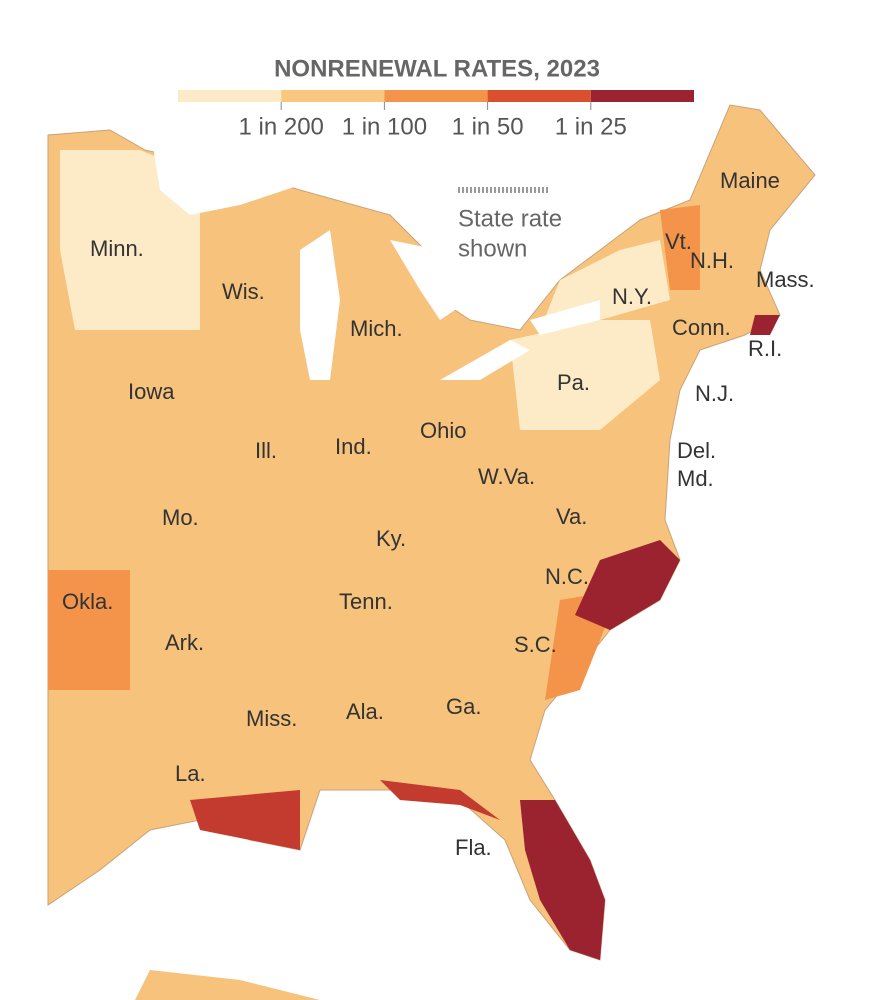  I want to click on state-label: Fla., so click(473, 847).